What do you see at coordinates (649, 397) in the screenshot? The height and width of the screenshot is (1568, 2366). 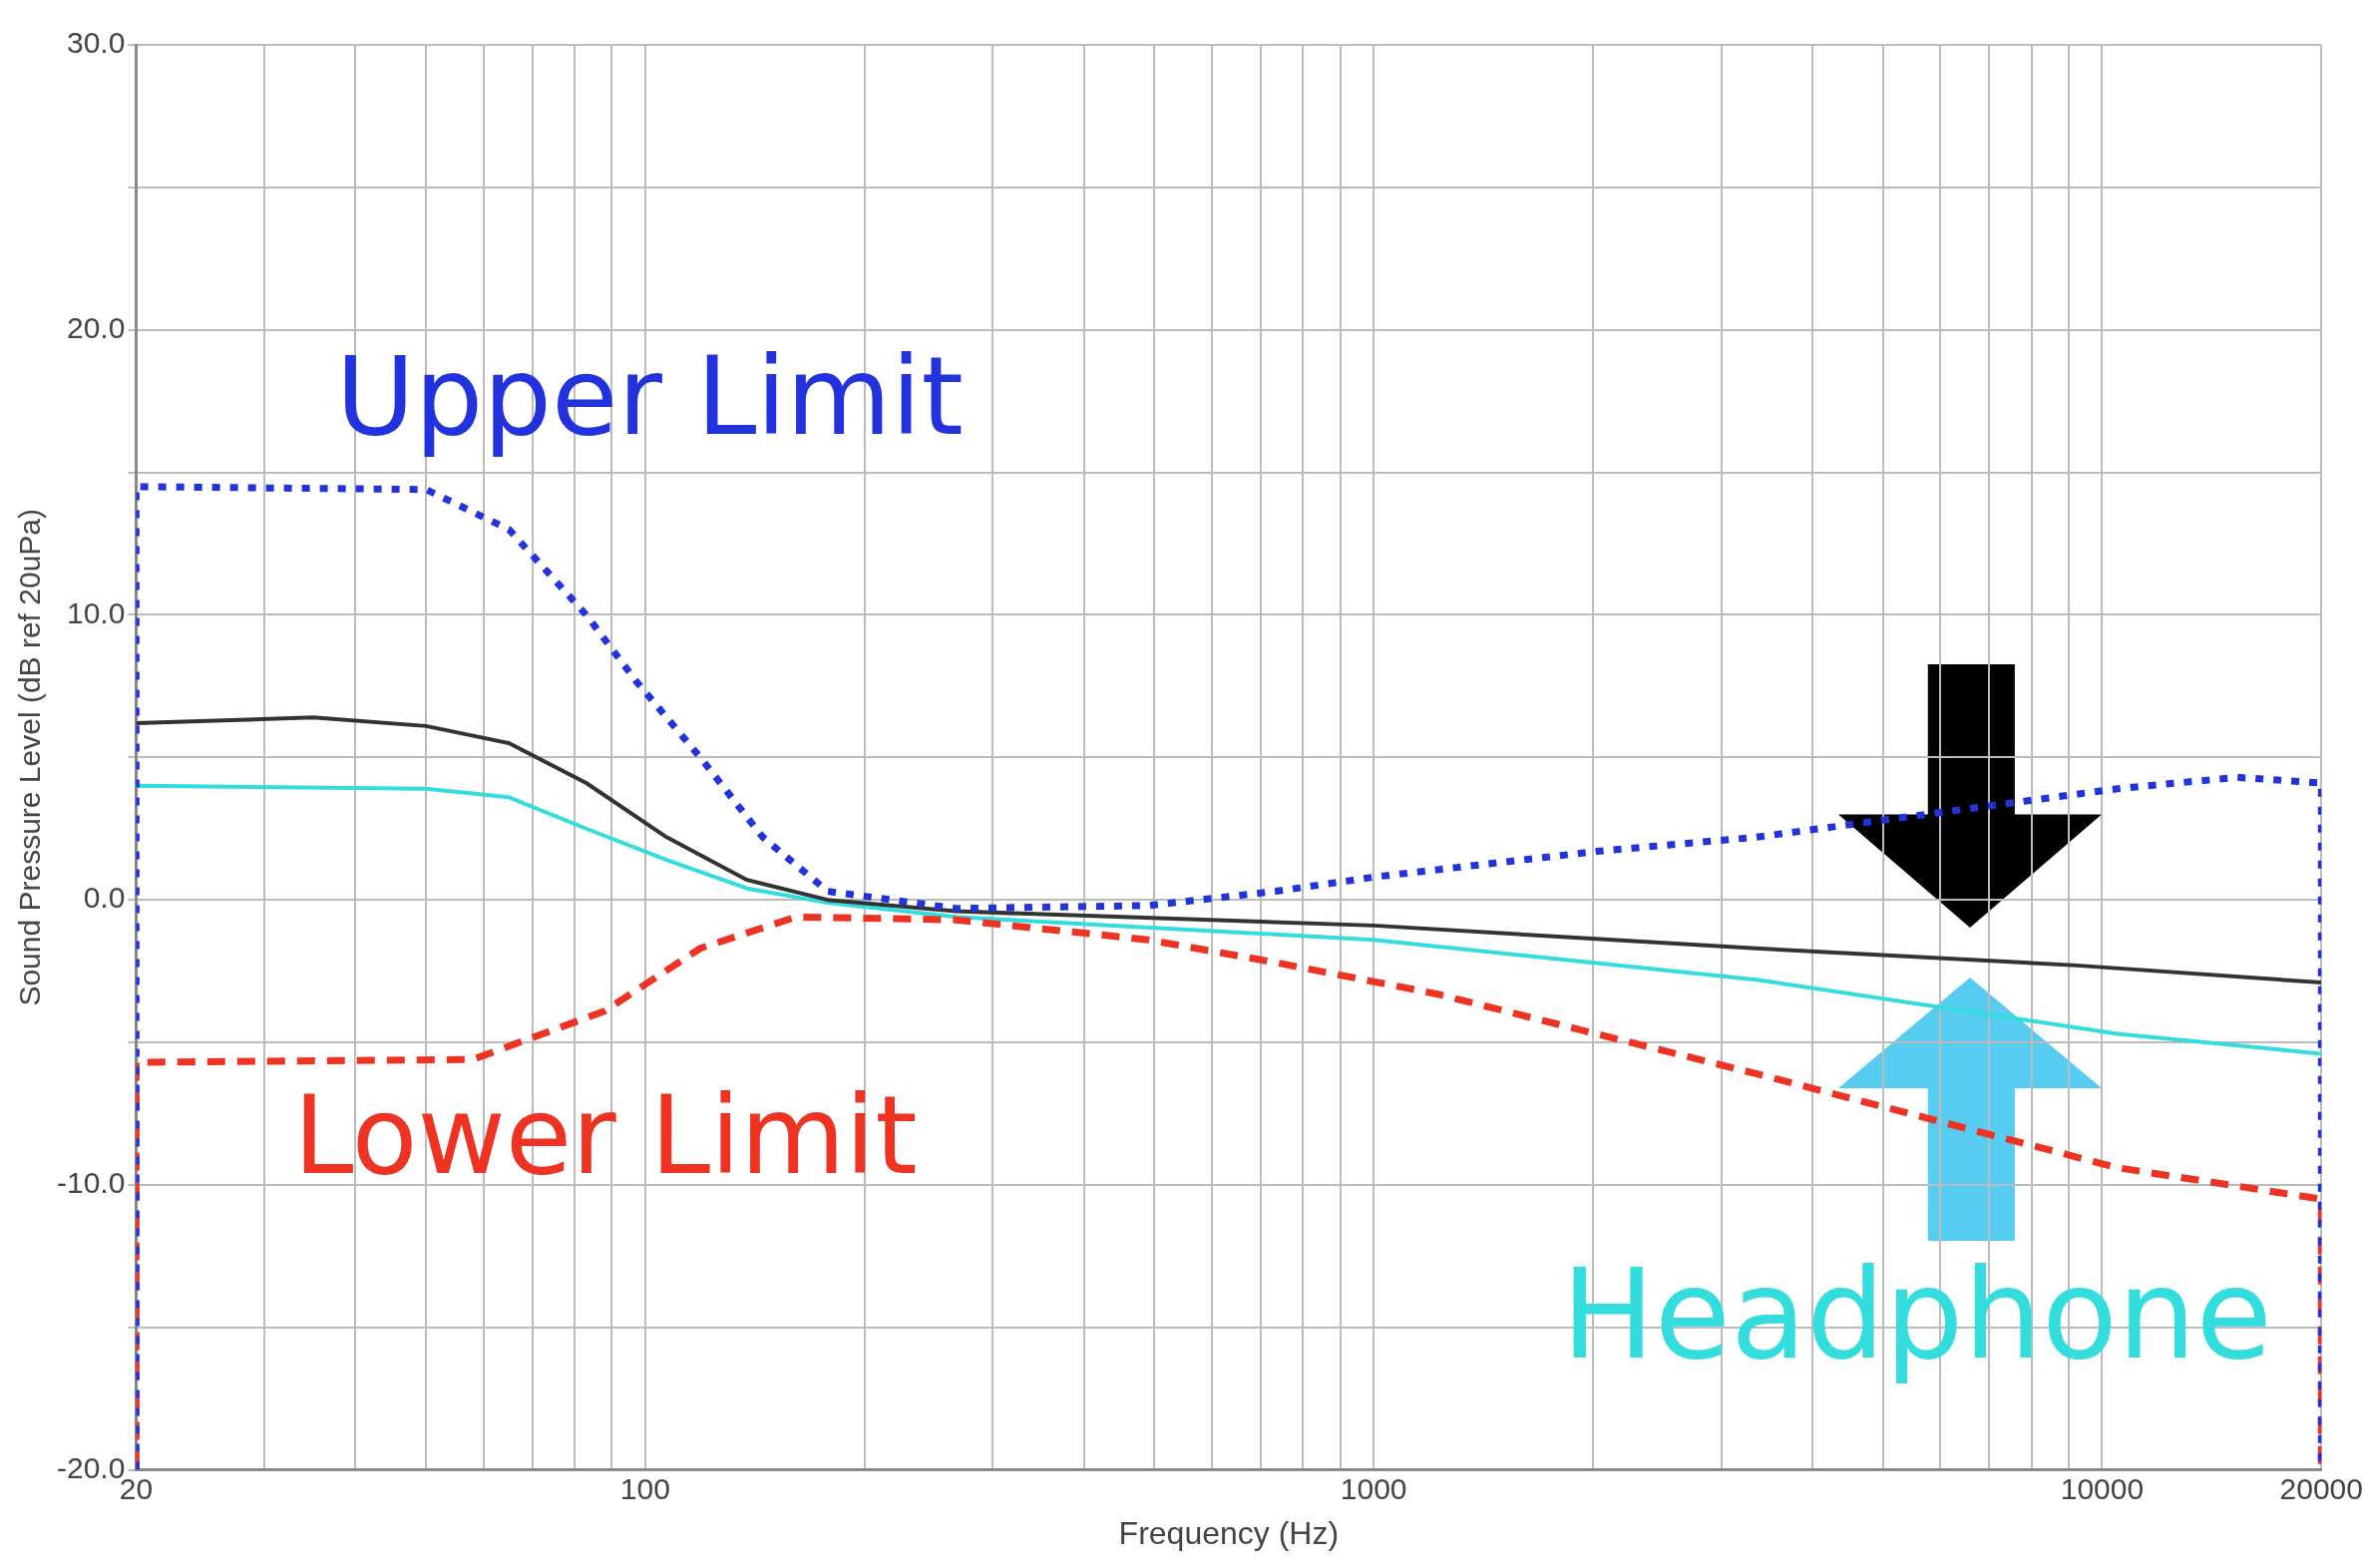 I see `series-label: Upper Limit` at bounding box center [649, 397].